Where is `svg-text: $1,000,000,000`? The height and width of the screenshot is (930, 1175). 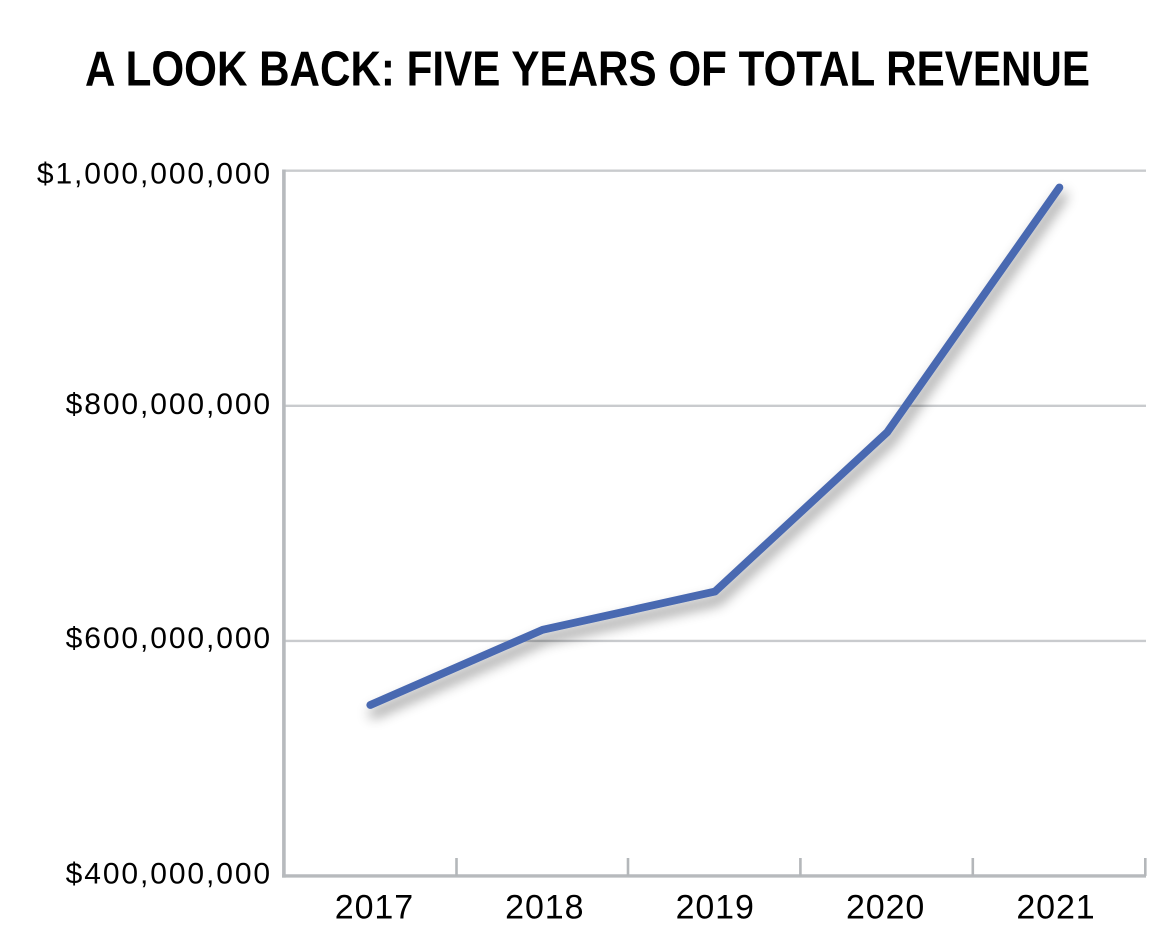 svg-text: $1,000,000,000 is located at coordinates (154, 174).